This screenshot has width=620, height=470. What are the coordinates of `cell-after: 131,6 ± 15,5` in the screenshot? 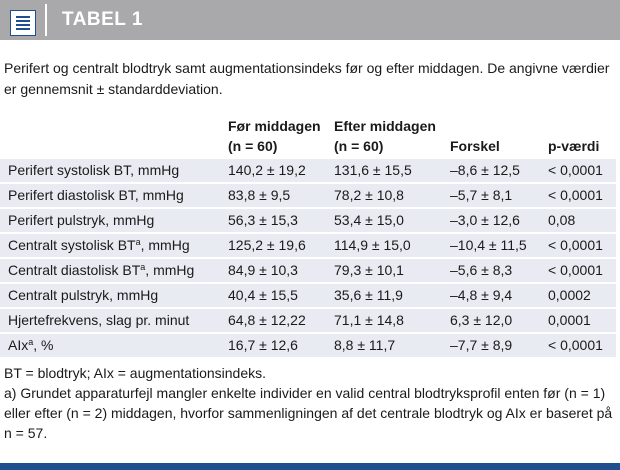 It's located at (392, 171).